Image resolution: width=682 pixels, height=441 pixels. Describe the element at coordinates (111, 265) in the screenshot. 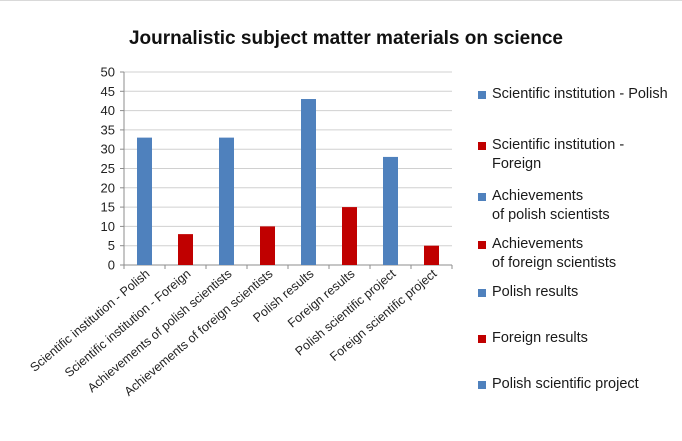

I see `y-tick-label: 0` at that location.